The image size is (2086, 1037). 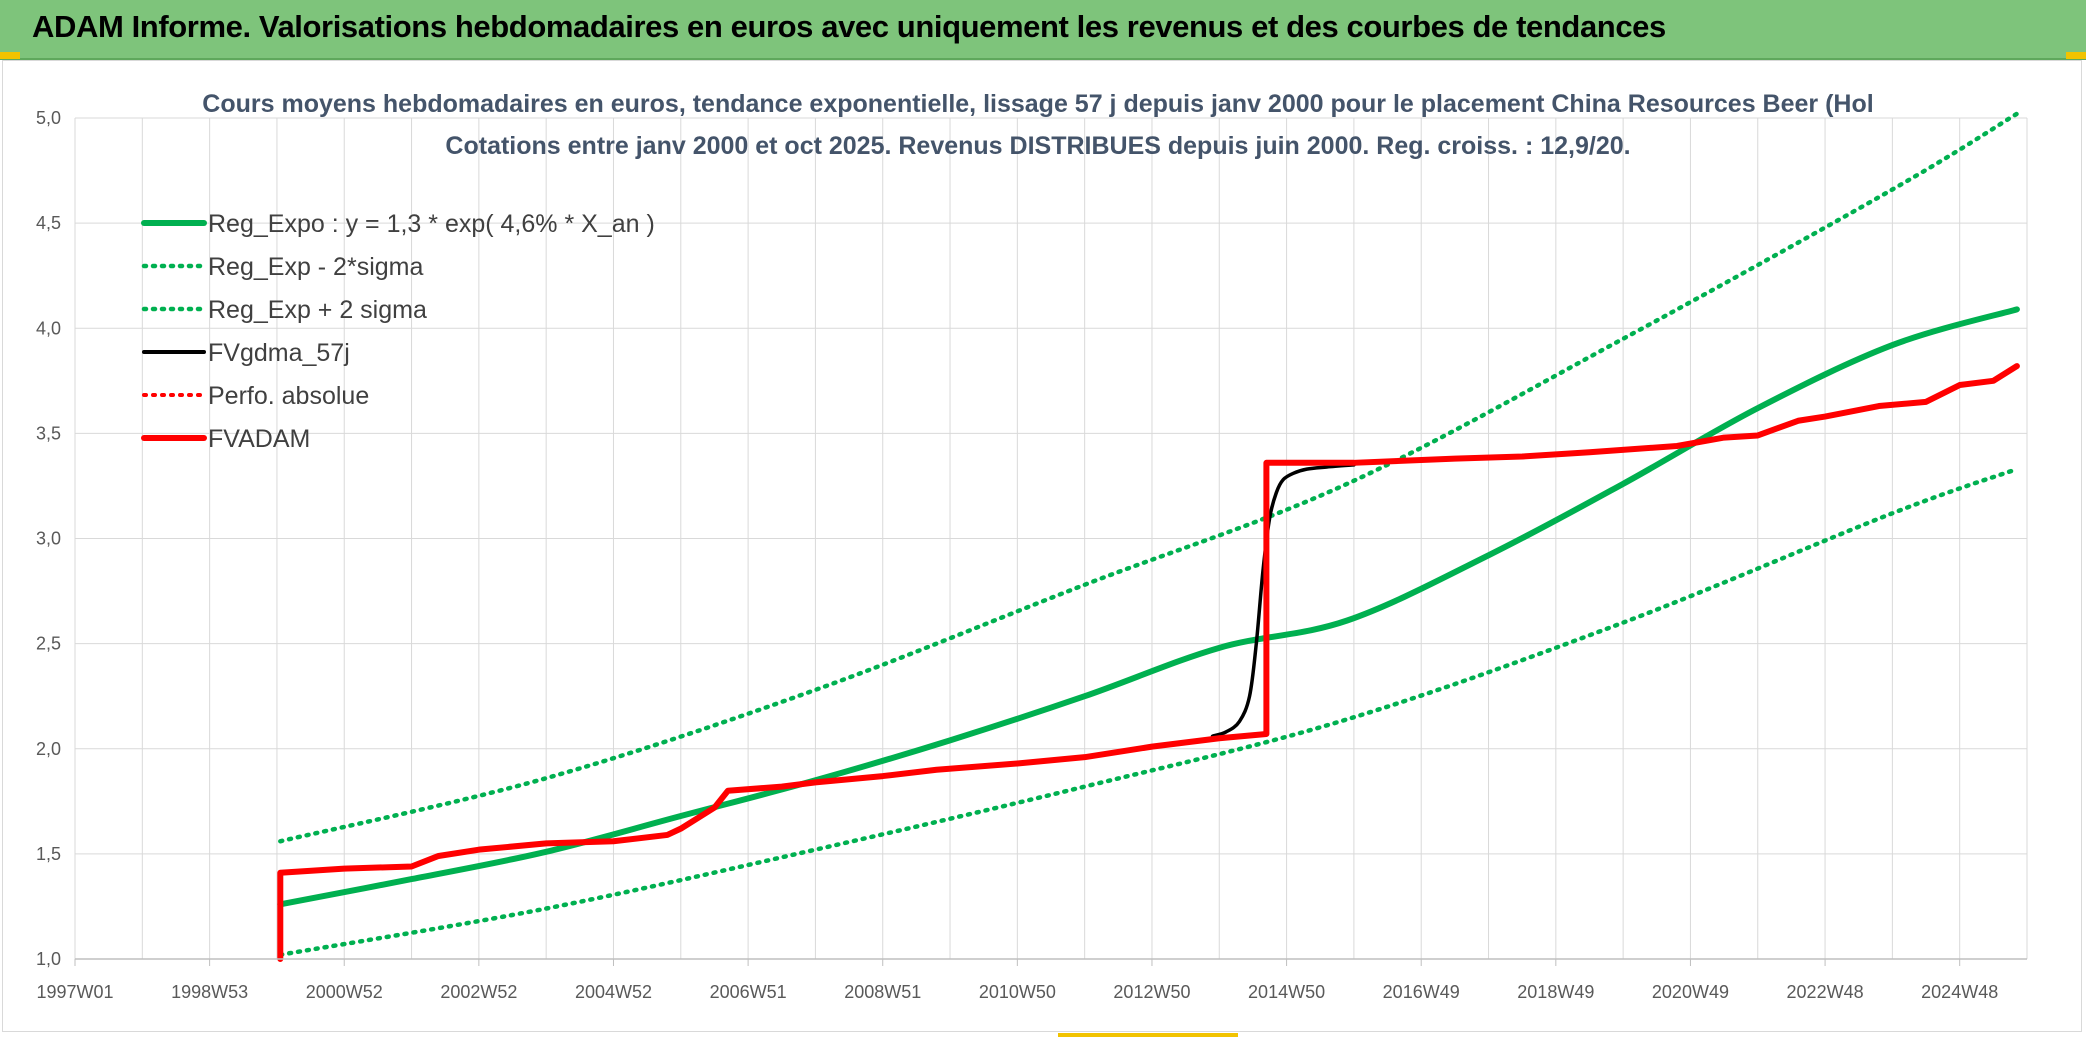 I want to click on x-tick-label: 2002W52, so click(x=478, y=992).